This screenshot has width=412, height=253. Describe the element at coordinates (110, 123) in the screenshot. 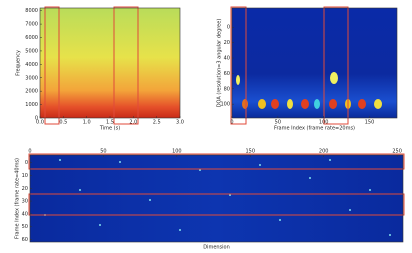

I see `x-tick-label: 1.5` at that location.